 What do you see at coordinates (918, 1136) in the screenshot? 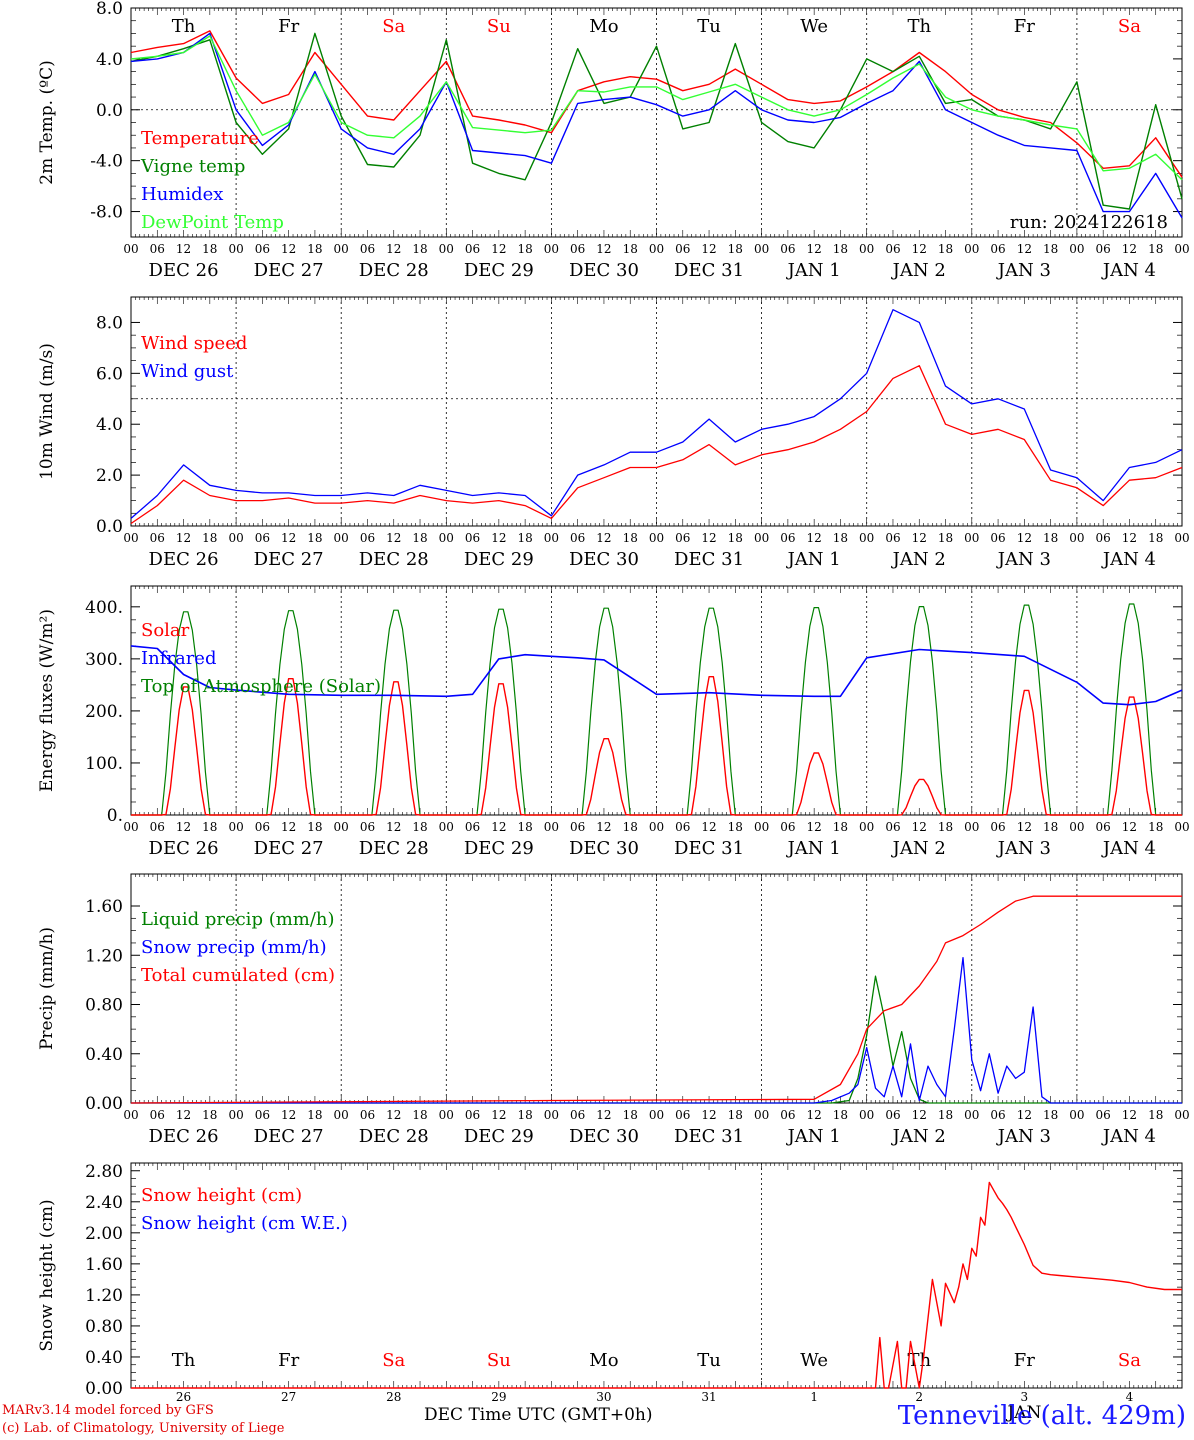
I see `date-label: JAN 2` at bounding box center [918, 1136].